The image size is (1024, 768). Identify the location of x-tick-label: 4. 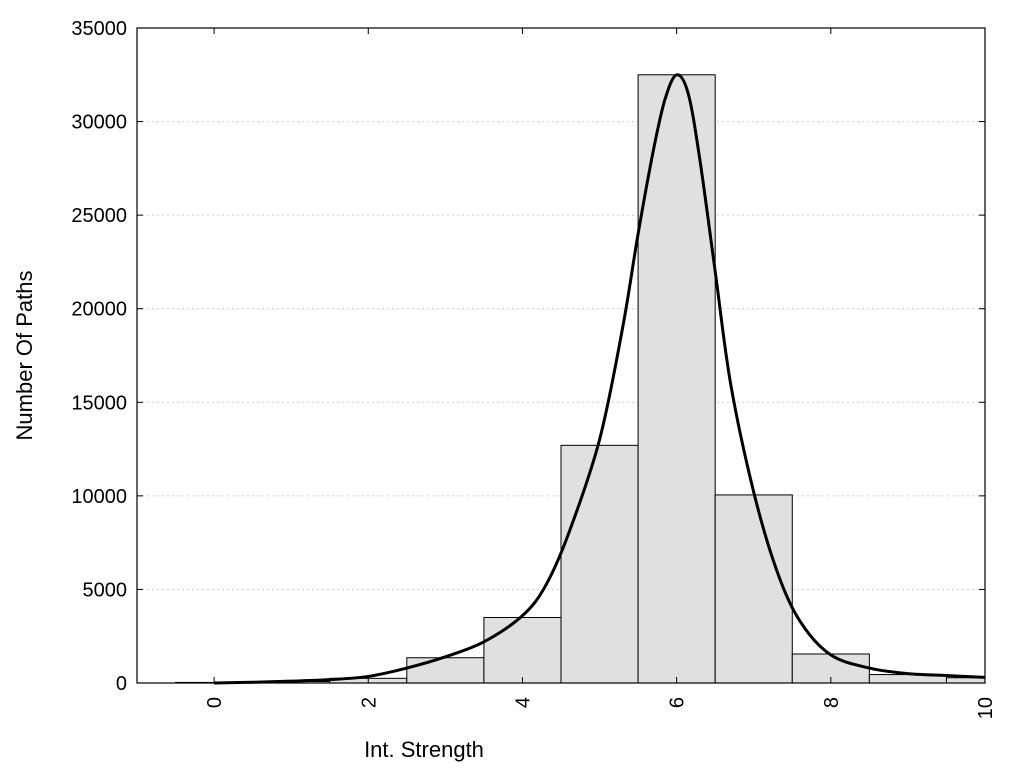
(523, 702).